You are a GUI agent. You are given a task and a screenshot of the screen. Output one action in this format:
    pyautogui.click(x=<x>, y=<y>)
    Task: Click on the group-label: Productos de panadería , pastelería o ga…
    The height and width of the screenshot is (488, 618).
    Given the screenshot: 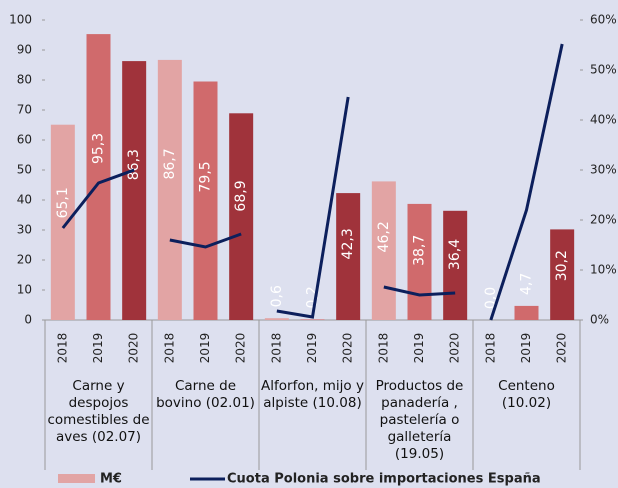 What is the action you would take?
    pyautogui.click(x=419, y=420)
    